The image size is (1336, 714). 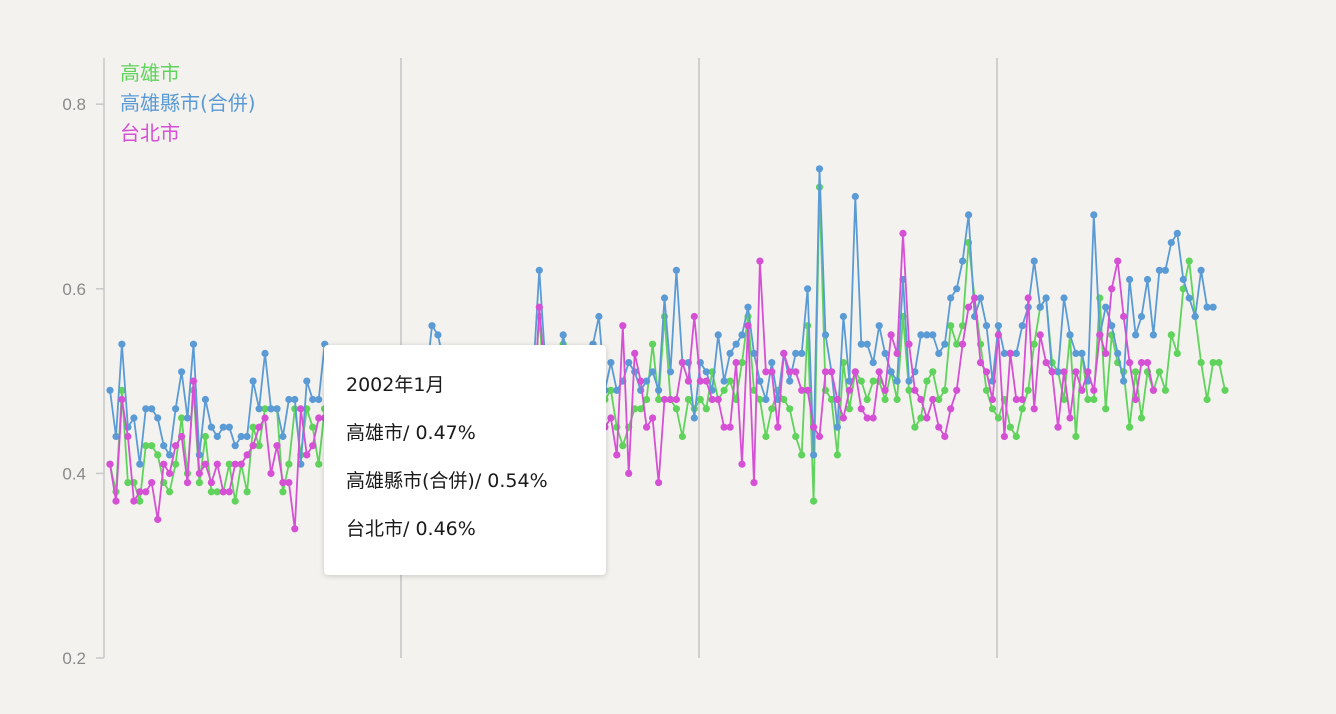 What do you see at coordinates (150, 73) in the screenshot?
I see `legend-item: 高雄市` at bounding box center [150, 73].